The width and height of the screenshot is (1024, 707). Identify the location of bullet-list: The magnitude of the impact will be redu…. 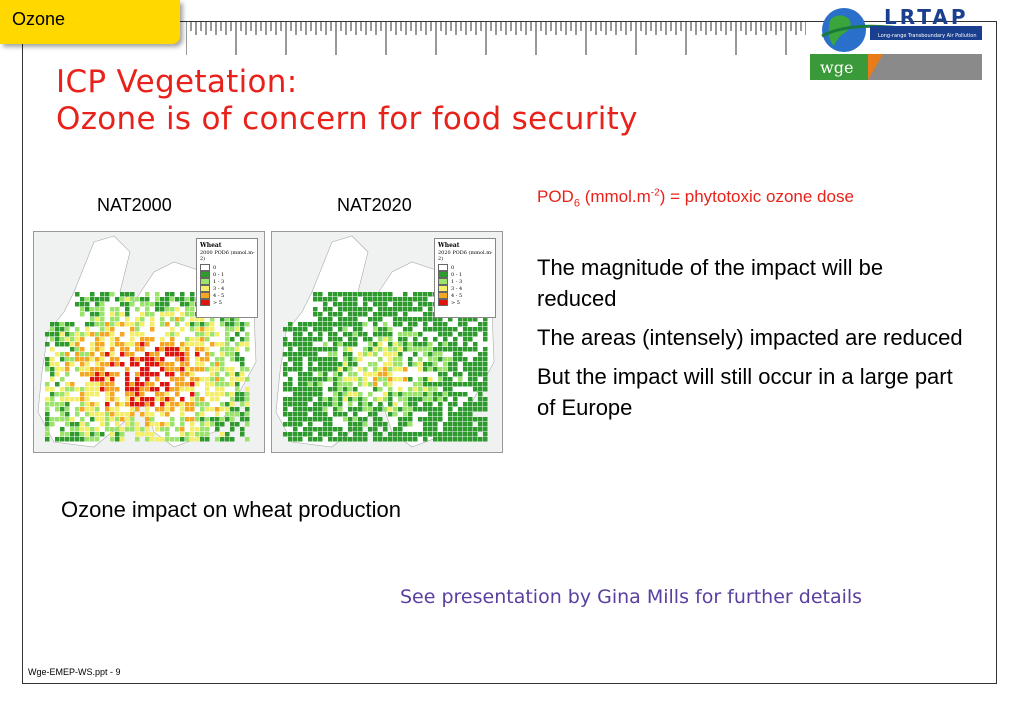
(752, 341).